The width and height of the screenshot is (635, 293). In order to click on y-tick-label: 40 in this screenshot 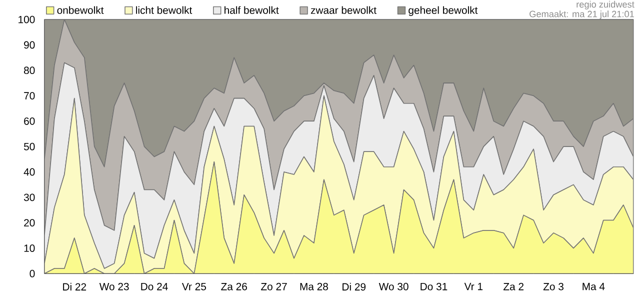, I will do `click(29, 172)`.